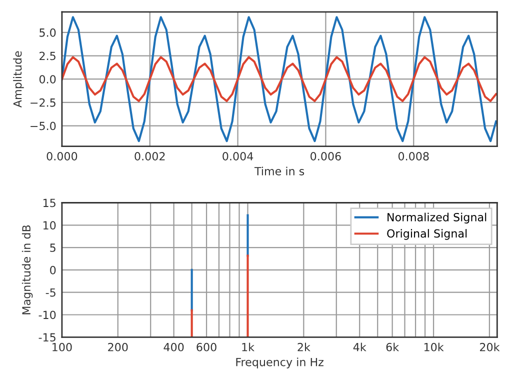 Image resolution: width=512 pixels, height=384 pixels. I want to click on x-tick-label: 600, so click(206, 347).